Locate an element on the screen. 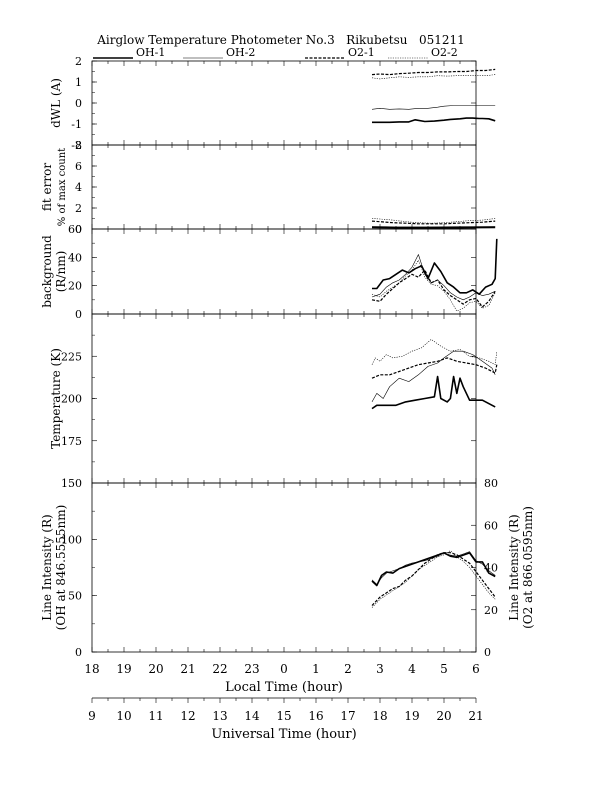  y-tick-label: 100 is located at coordinates (71, 539).